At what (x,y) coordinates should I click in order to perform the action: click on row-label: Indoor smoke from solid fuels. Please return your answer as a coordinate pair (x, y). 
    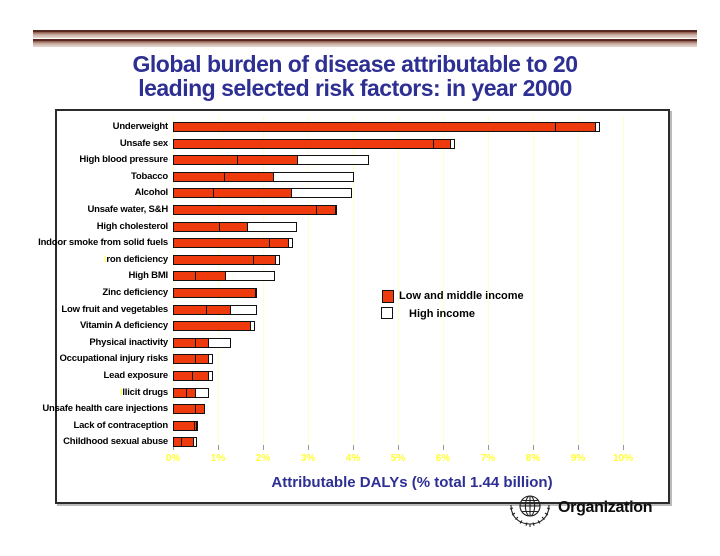
    Looking at the image, I should click on (103, 243).